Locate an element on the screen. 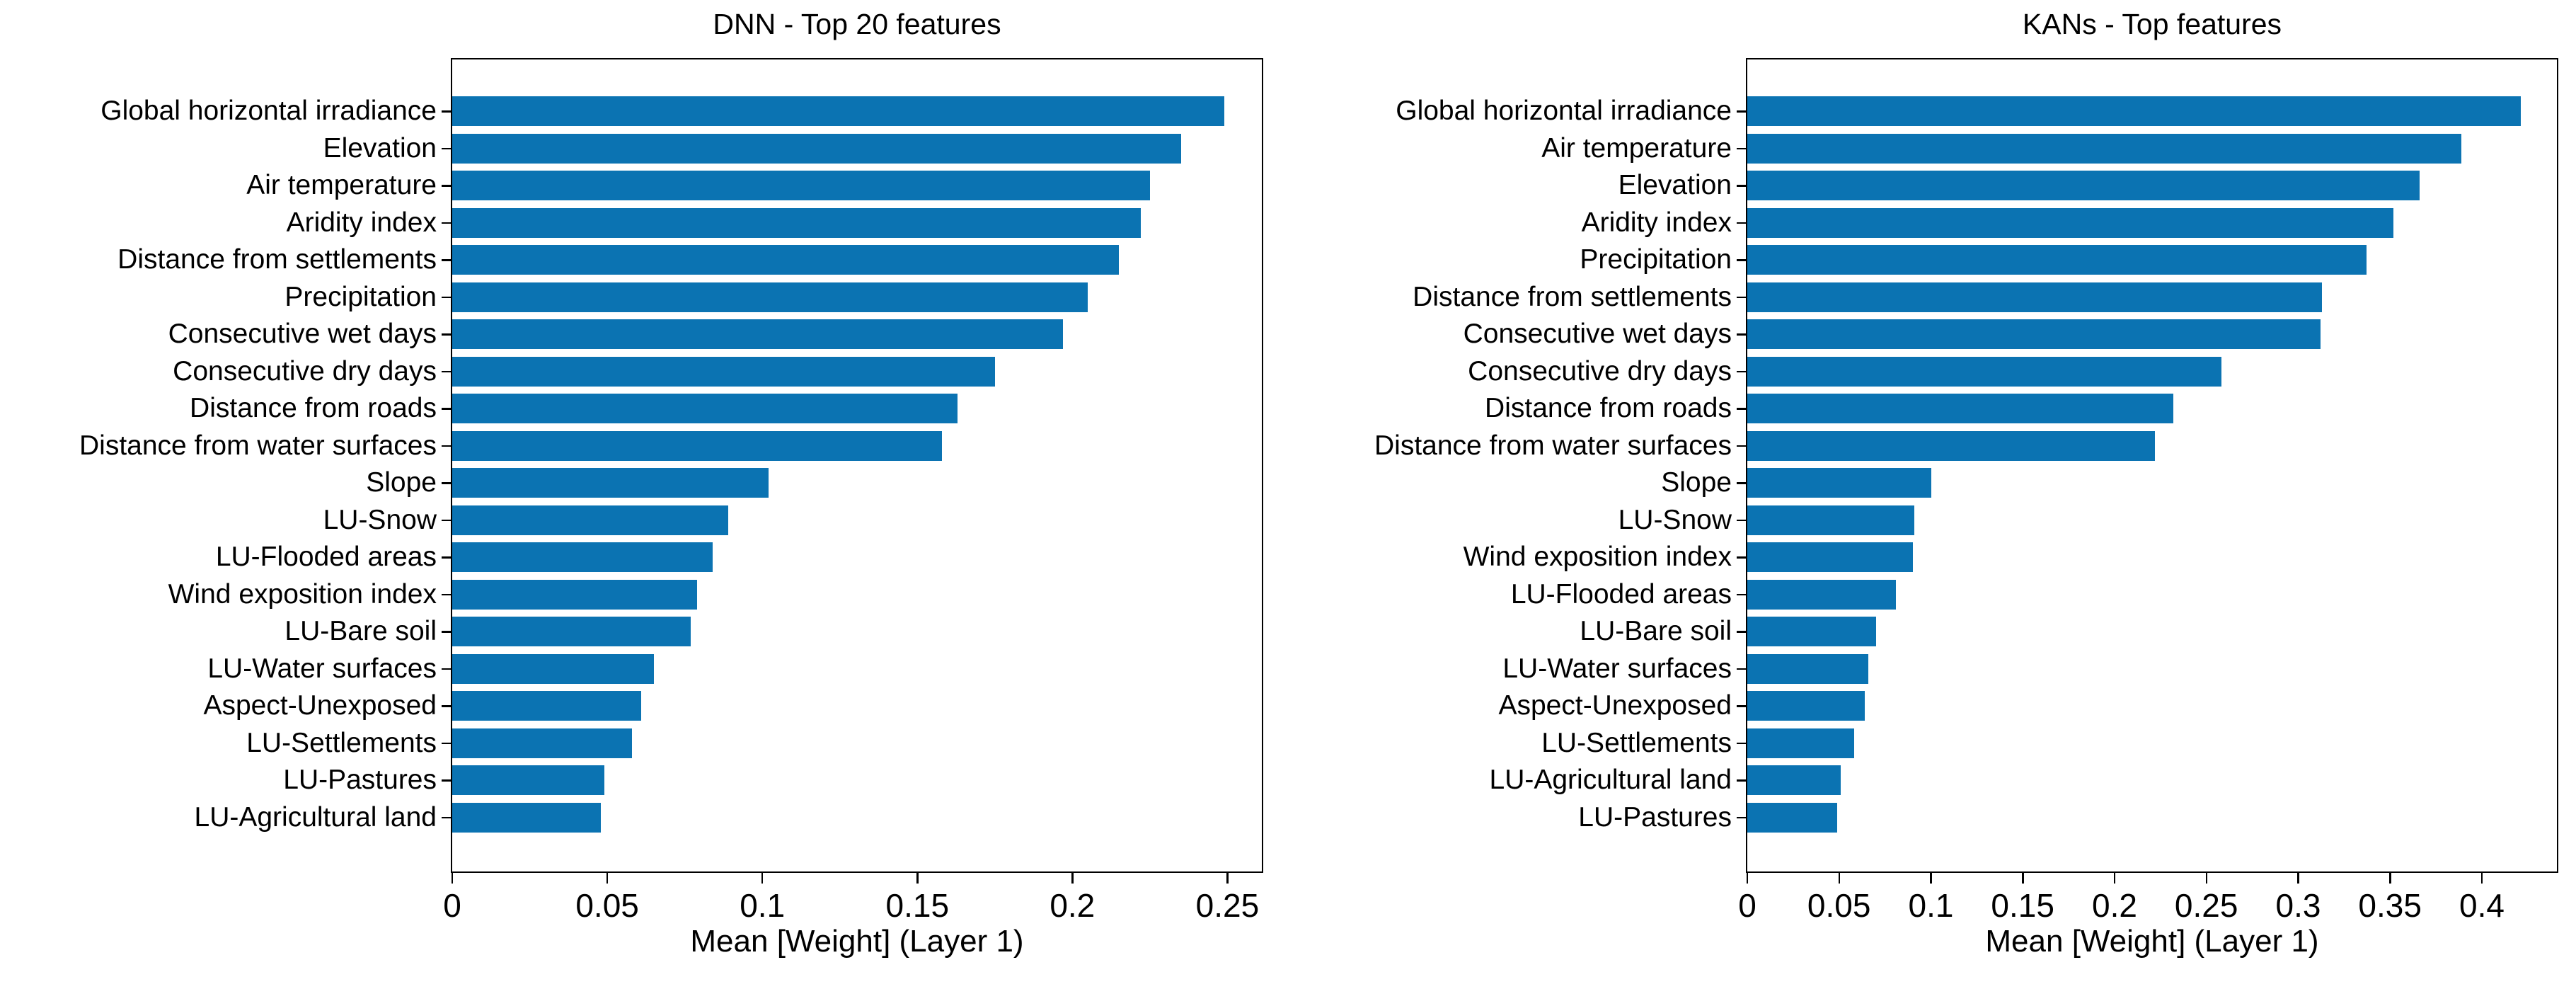 The image size is (2576, 989). category-label: Distance from water surfaces is located at coordinates (1553, 445).